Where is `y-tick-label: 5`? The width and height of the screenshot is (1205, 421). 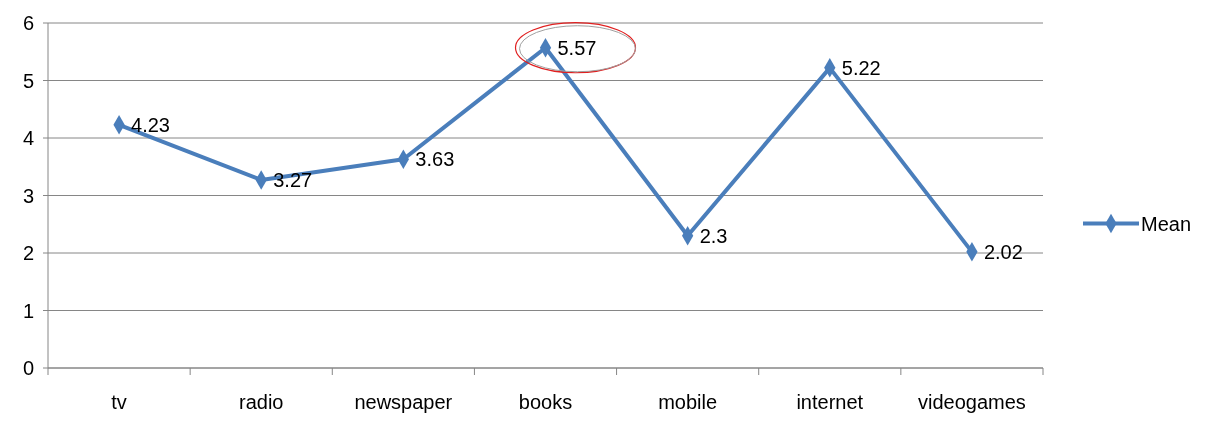 y-tick-label: 5 is located at coordinates (28, 80).